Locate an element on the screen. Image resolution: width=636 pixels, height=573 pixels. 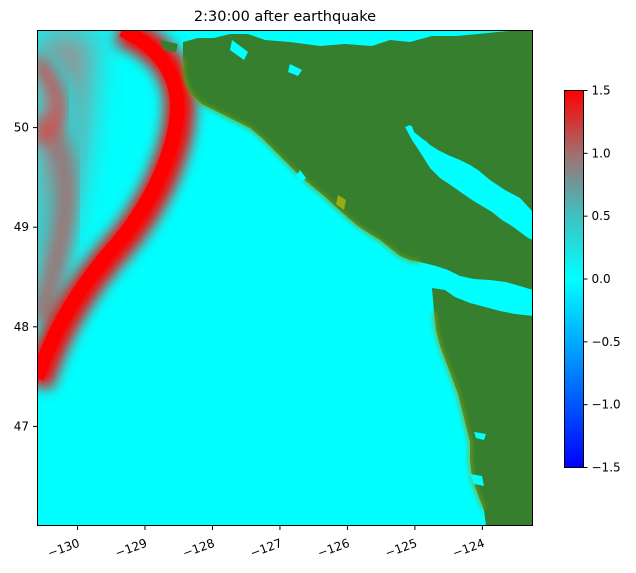
colorbar-ticks: 1.5 1.0 0.5 0.0 −0.5 −1.0 −1.5 is located at coordinates (602, 279).